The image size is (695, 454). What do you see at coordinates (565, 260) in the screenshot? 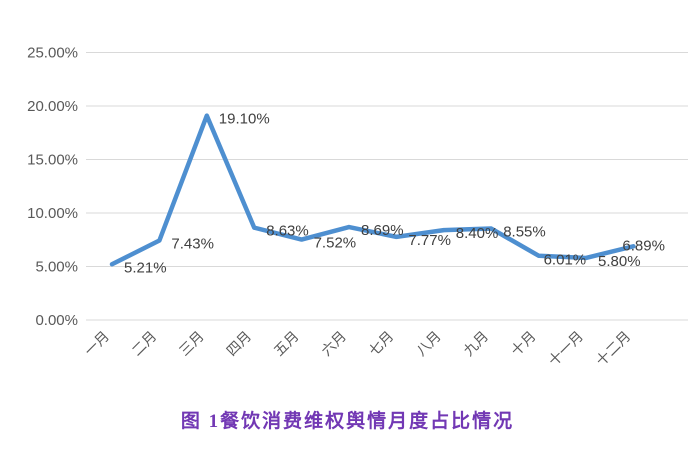
I see `data-point-label: 6.01%` at bounding box center [565, 260].